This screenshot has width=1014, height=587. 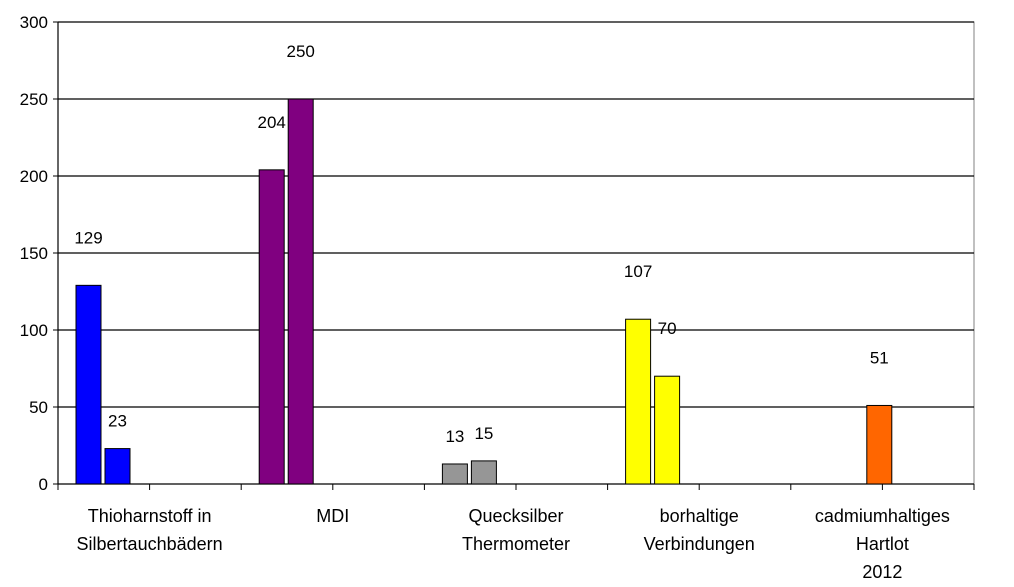 I want to click on x-category-label: Thioharnstoff in Silbertauchbädern, so click(x=150, y=530).